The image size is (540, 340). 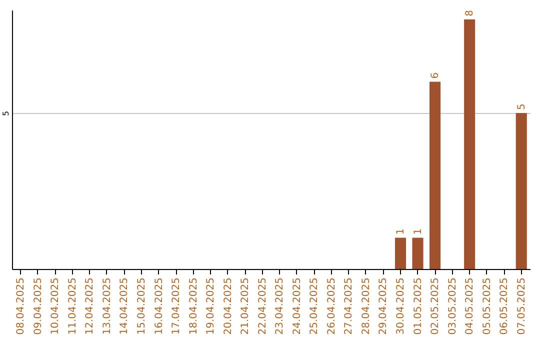 What do you see at coordinates (21, 306) in the screenshot?
I see `x-tick-label: 08.04.2025` at bounding box center [21, 306].